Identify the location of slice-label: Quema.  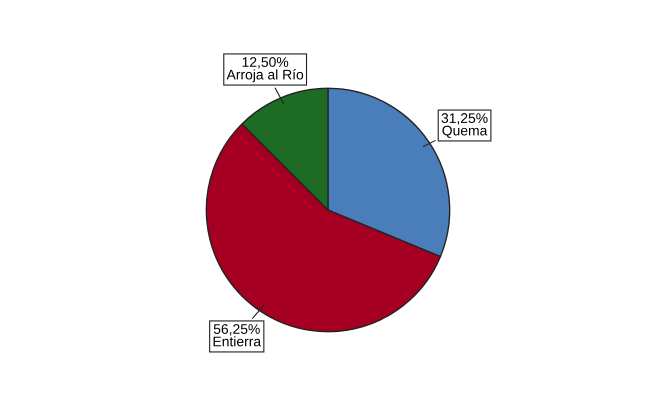
(465, 132).